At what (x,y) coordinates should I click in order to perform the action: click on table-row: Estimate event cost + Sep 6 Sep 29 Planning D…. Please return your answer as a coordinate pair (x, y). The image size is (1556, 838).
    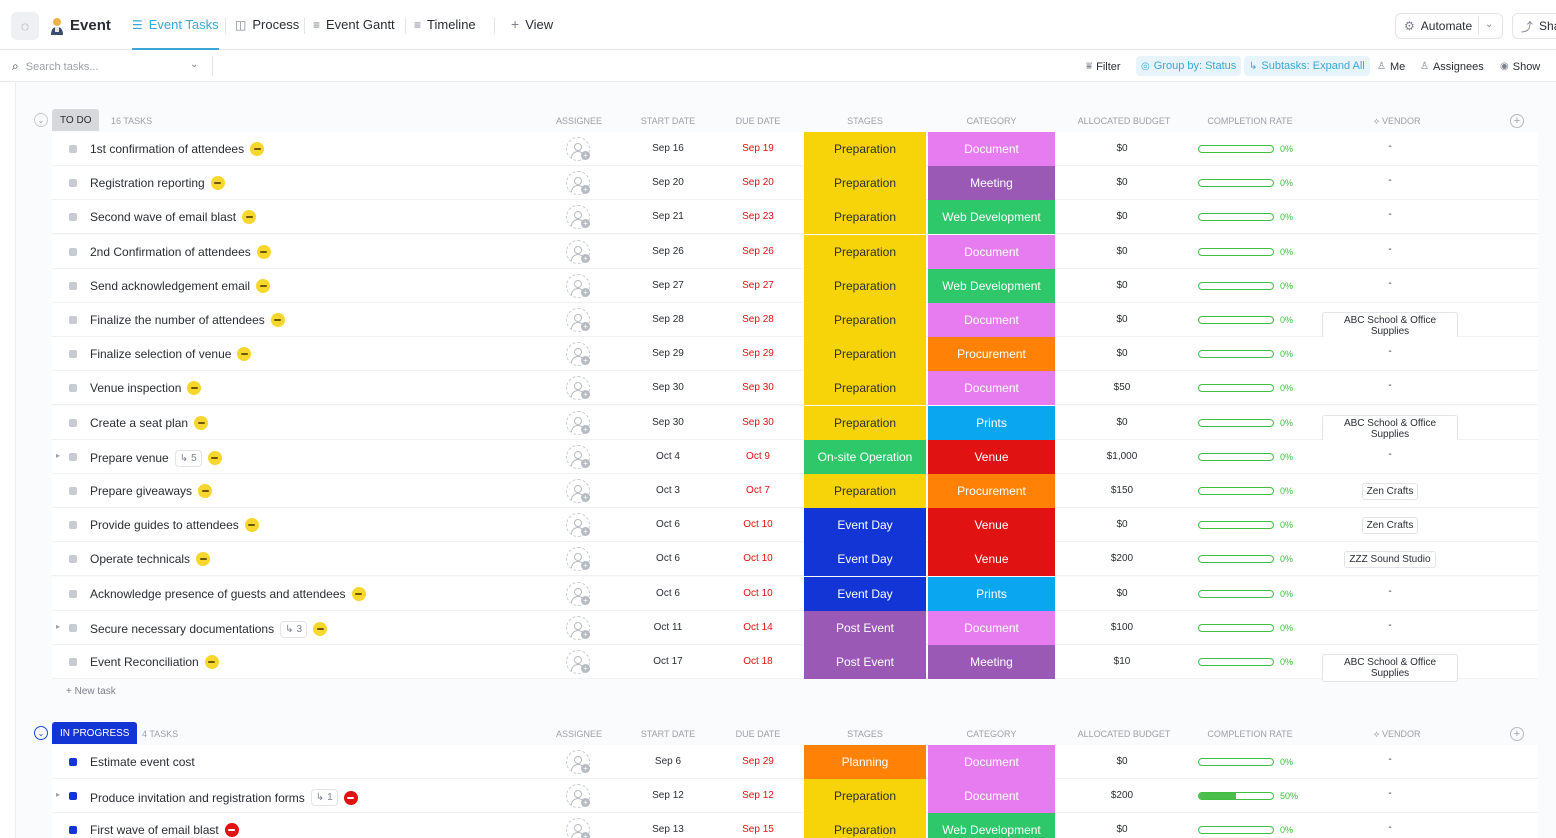
    Looking at the image, I should click on (795, 762).